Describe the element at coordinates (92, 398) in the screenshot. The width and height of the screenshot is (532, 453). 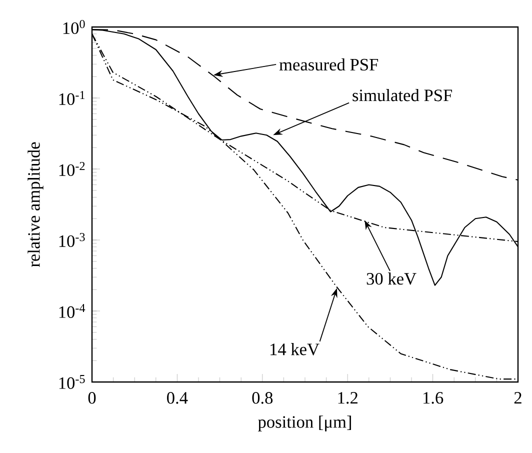
I see `x-tick-label: 0` at that location.